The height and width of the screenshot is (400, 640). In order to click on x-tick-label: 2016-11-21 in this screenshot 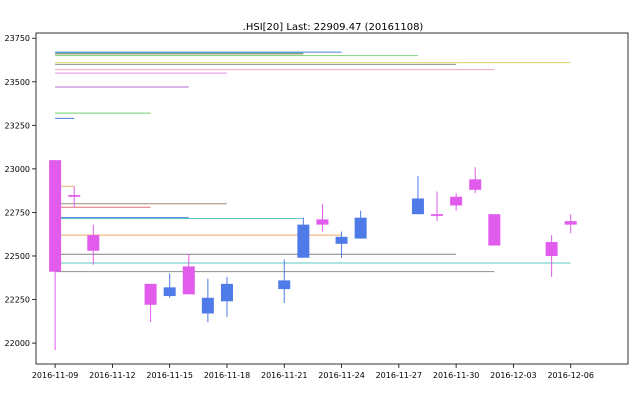, I will do `click(284, 375)`.